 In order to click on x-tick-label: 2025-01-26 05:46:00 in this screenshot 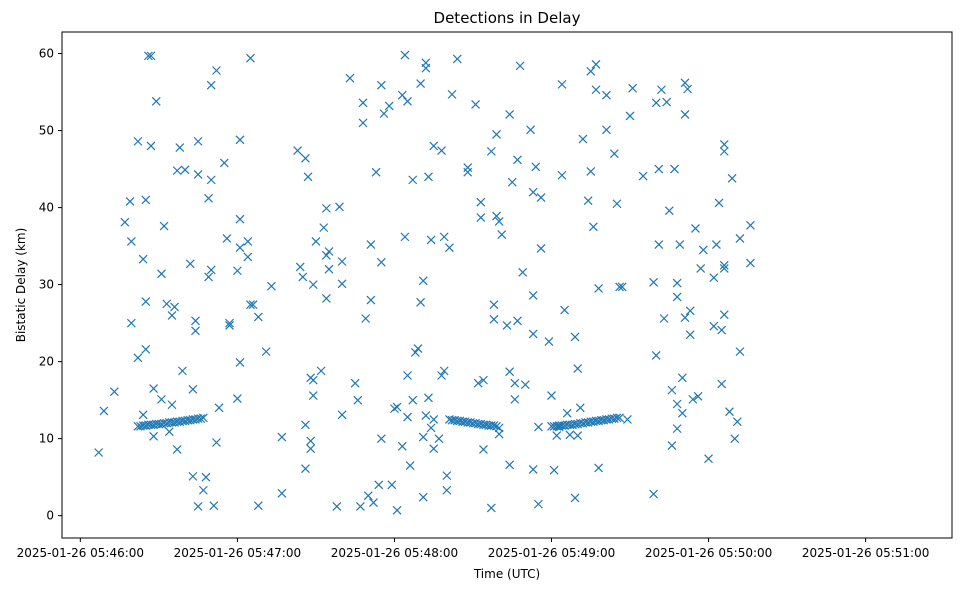, I will do `click(80, 553)`.